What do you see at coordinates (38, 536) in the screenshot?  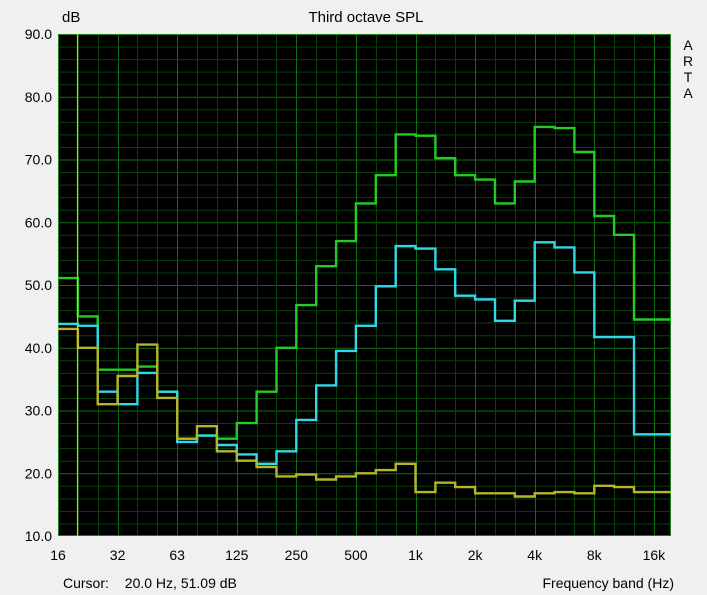 I see `y-tick-label: 10.0` at bounding box center [38, 536].